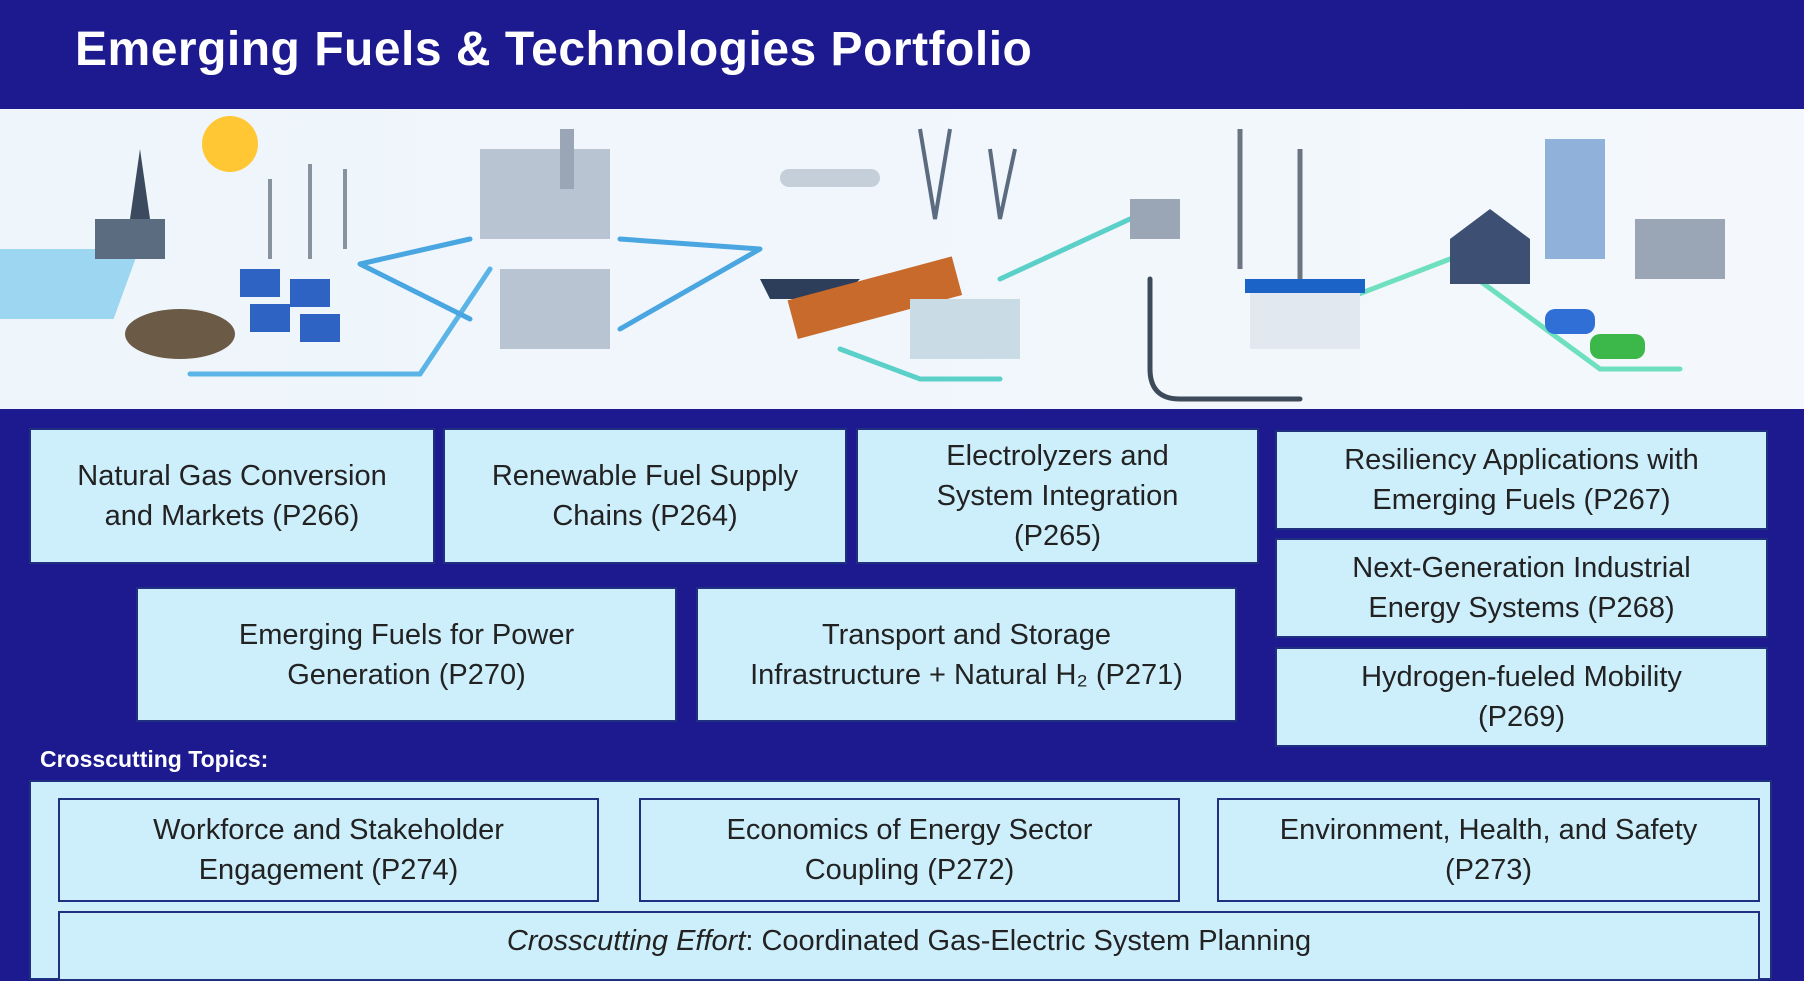 The height and width of the screenshot is (981, 1804). What do you see at coordinates (966, 674) in the screenshot?
I see `box-line: Infrastructure + Natural H₂ (P271)` at bounding box center [966, 674].